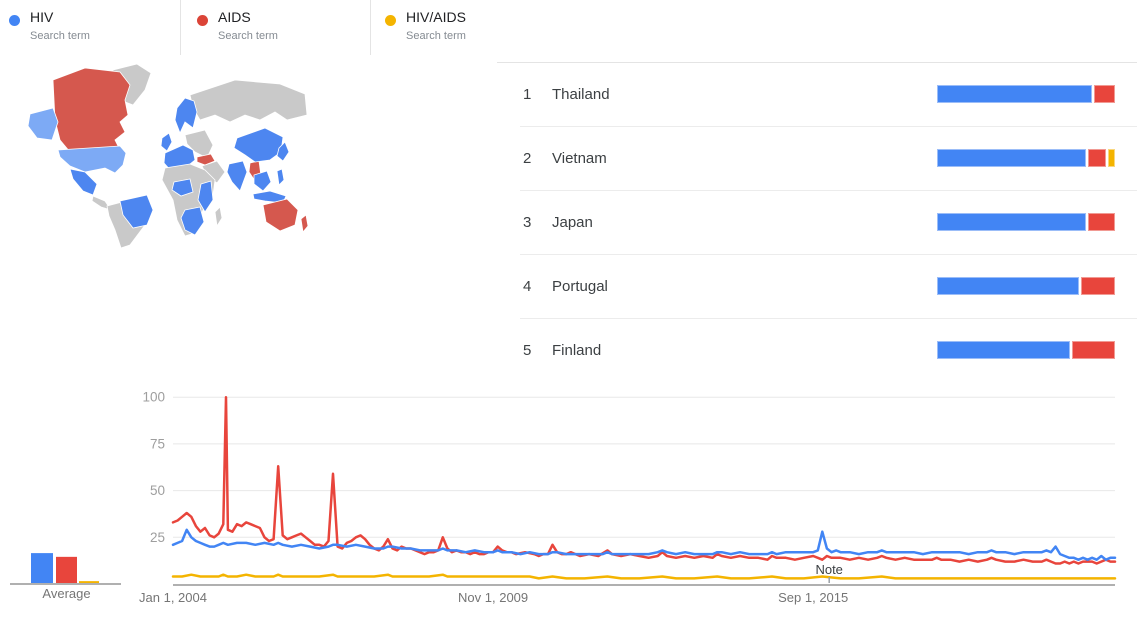 The width and height of the screenshot is (1137, 624). I want to click on map-region-southeast-asia, so click(262, 181).